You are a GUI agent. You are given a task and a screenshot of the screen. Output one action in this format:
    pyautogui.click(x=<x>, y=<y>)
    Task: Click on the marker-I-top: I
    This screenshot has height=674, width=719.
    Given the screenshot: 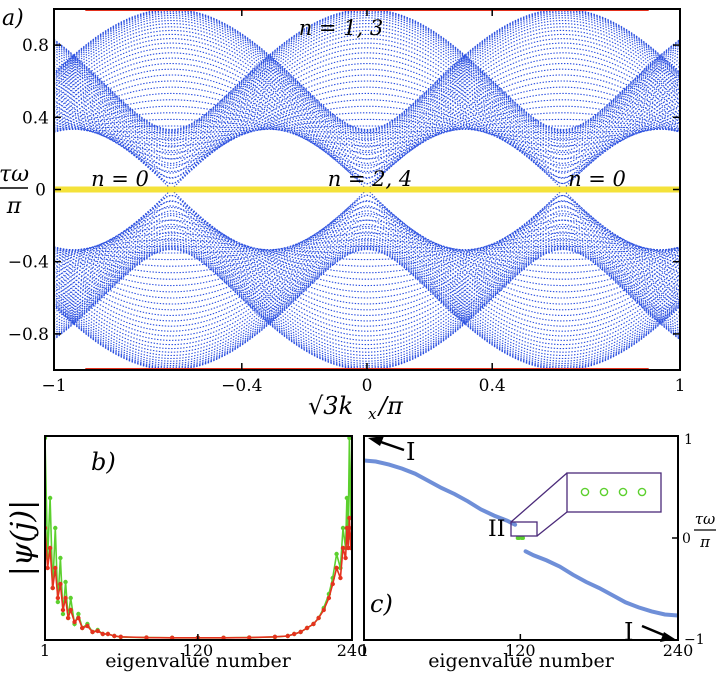 What is the action you would take?
    pyautogui.click(x=391, y=451)
    